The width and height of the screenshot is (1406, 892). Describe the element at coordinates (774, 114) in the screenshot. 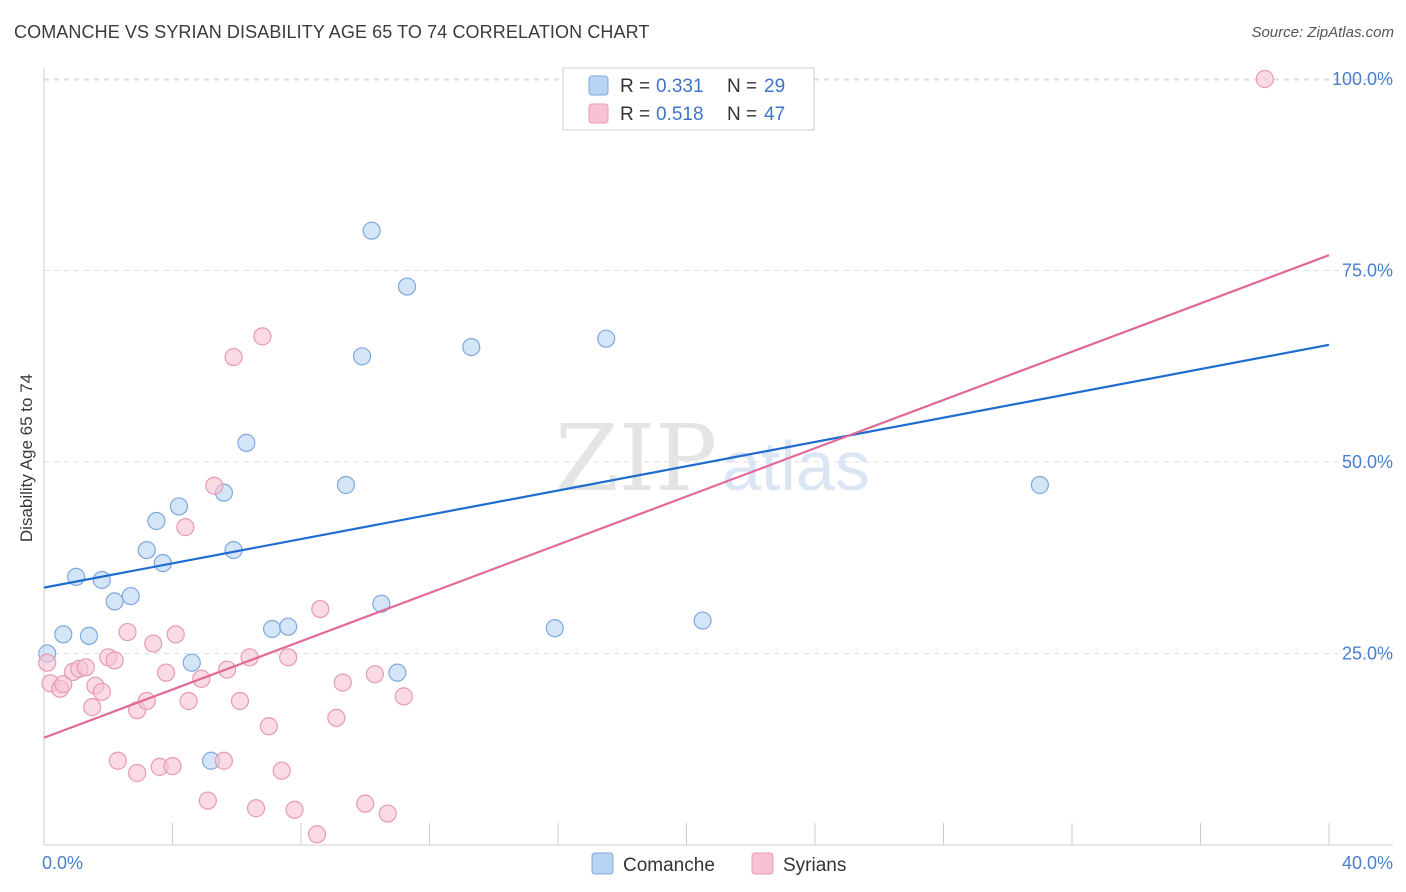

I see `legend-n-value-syrians: 47` at that location.